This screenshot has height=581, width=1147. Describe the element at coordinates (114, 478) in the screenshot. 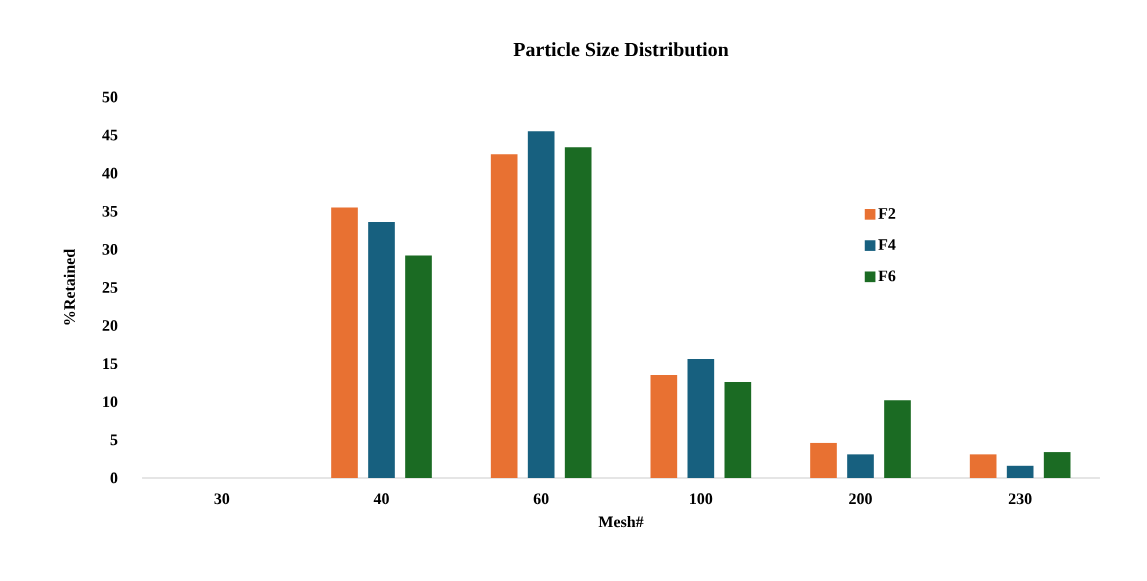

I see `y-tick-label: 0` at that location.